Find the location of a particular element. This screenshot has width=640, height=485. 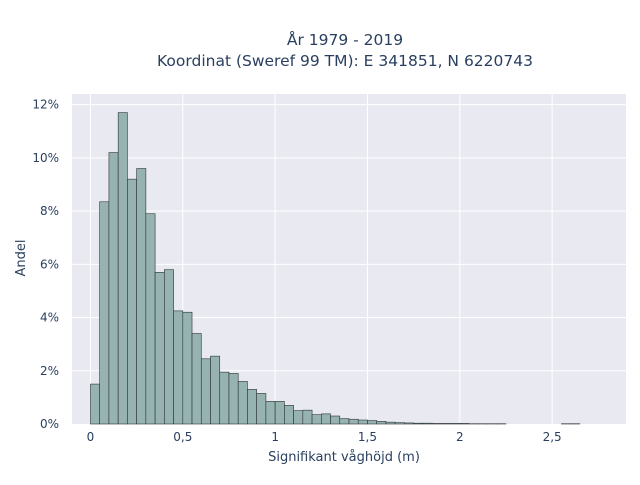

x-tick-label: 2,5 is located at coordinates (552, 437).